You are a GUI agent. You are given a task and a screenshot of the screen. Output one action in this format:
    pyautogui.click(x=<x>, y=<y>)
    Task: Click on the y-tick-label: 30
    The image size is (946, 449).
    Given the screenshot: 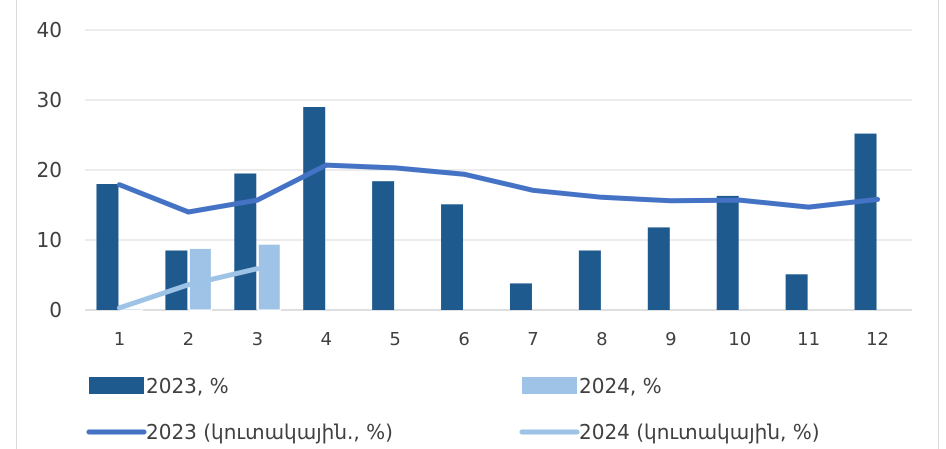 What is the action you would take?
    pyautogui.click(x=49, y=100)
    